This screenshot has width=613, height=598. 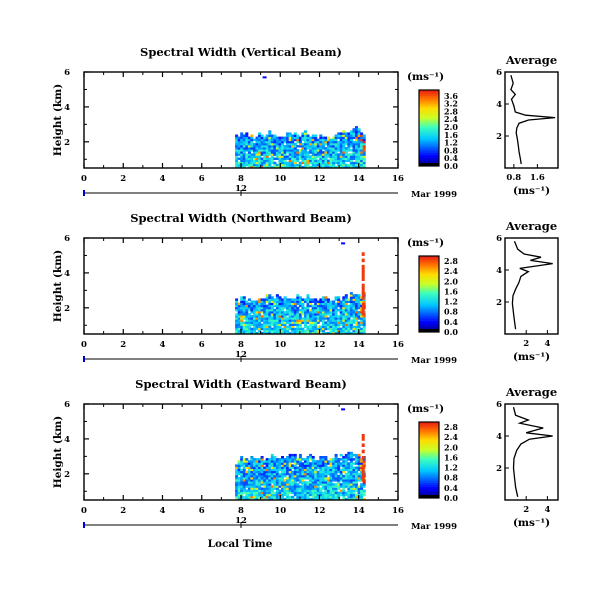 I want to click on colorbar-tick-label: 2.0, so click(x=451, y=447).